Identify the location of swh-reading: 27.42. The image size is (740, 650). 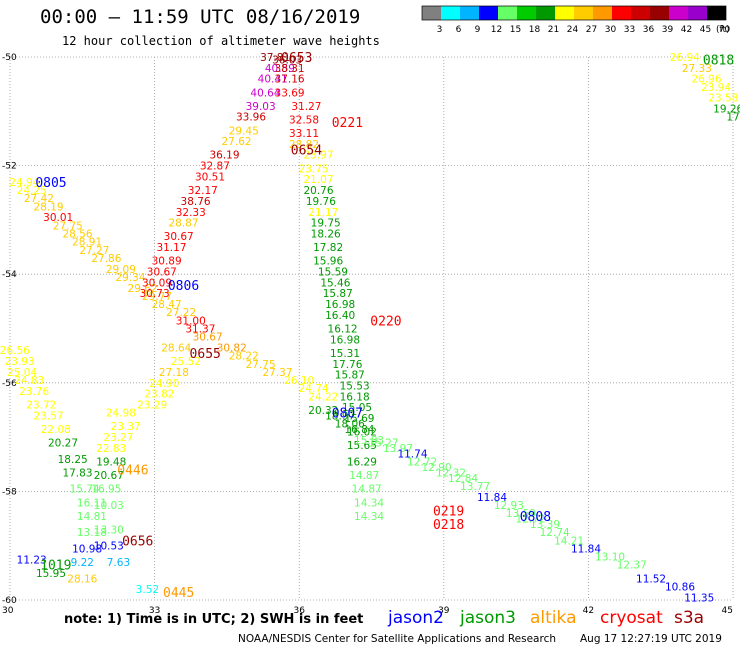
(39, 199).